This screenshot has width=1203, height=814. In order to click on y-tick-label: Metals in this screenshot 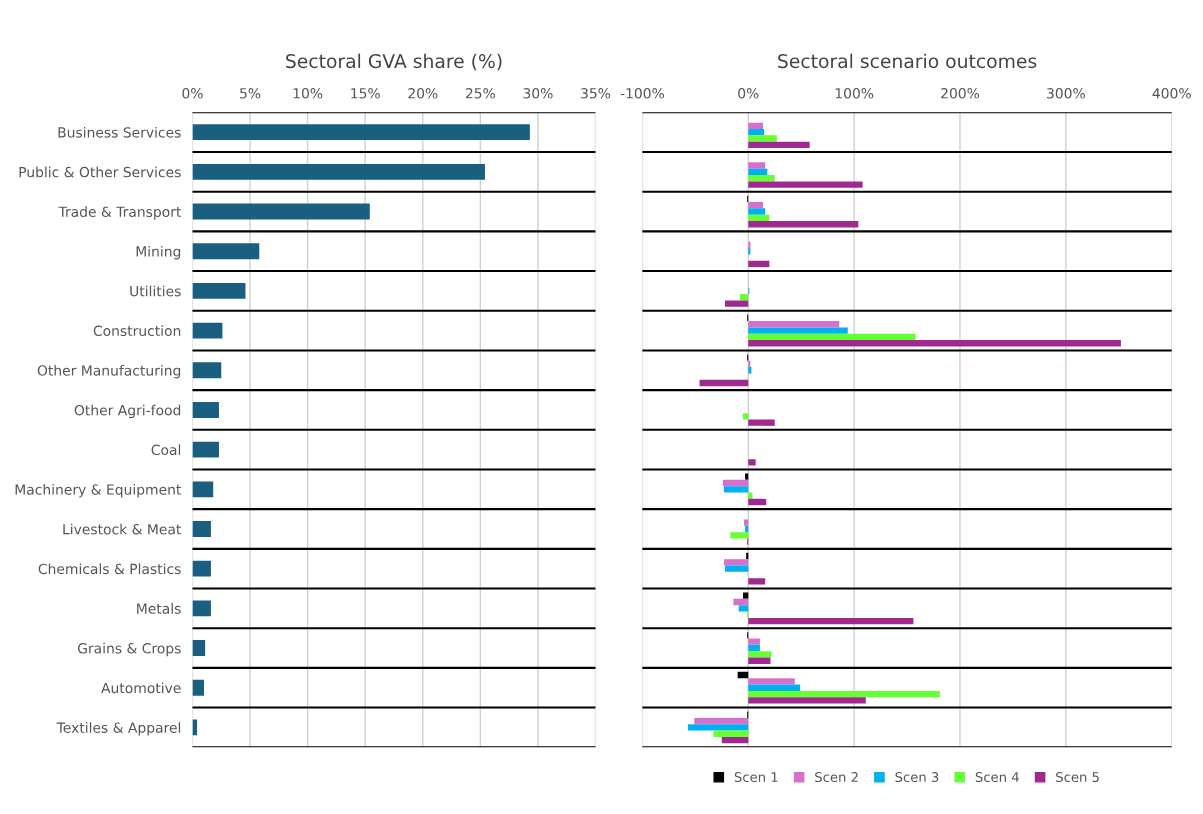, I will do `click(159, 608)`.